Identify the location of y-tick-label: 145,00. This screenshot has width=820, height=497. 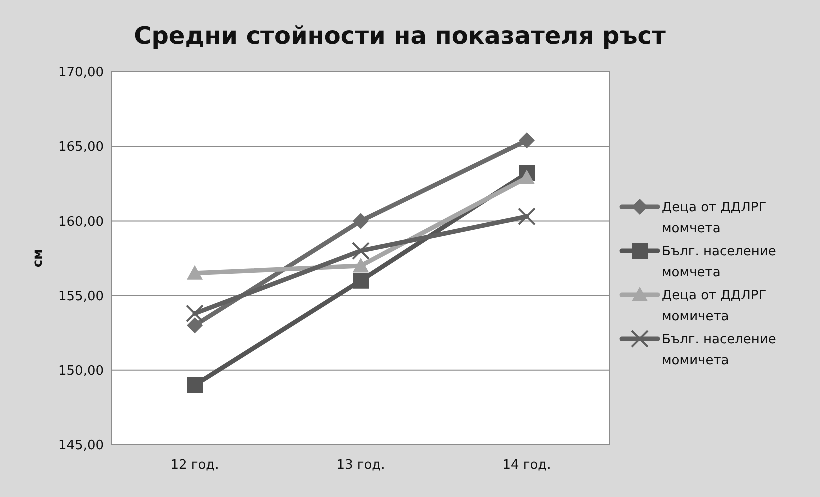
(81, 446).